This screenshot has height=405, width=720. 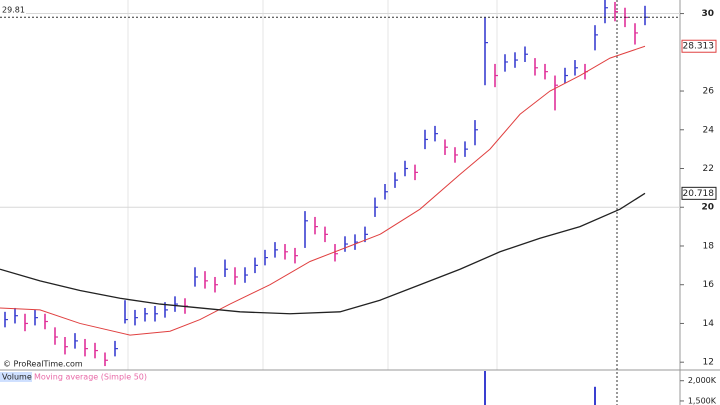 I want to click on y-tick-label: 14, so click(x=709, y=324).